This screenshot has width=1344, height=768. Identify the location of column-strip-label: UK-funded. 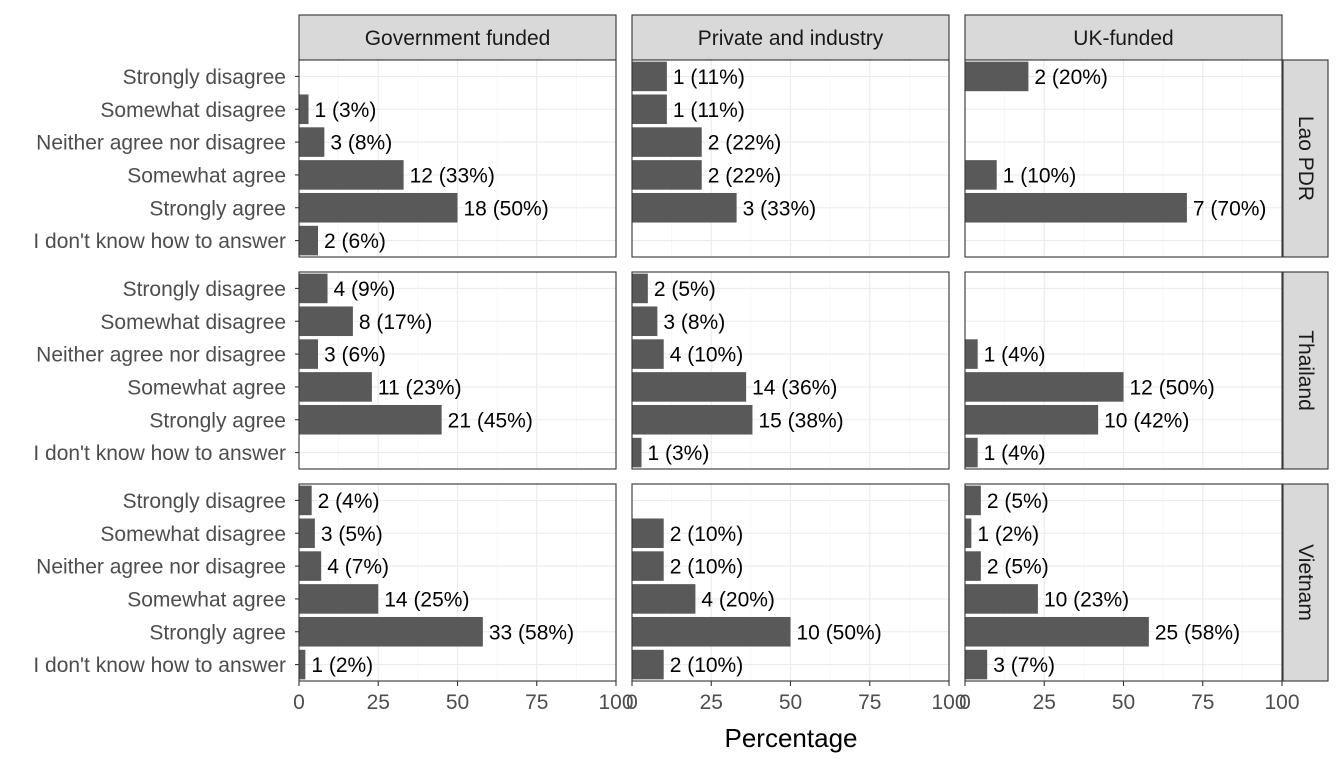
(1123, 38).